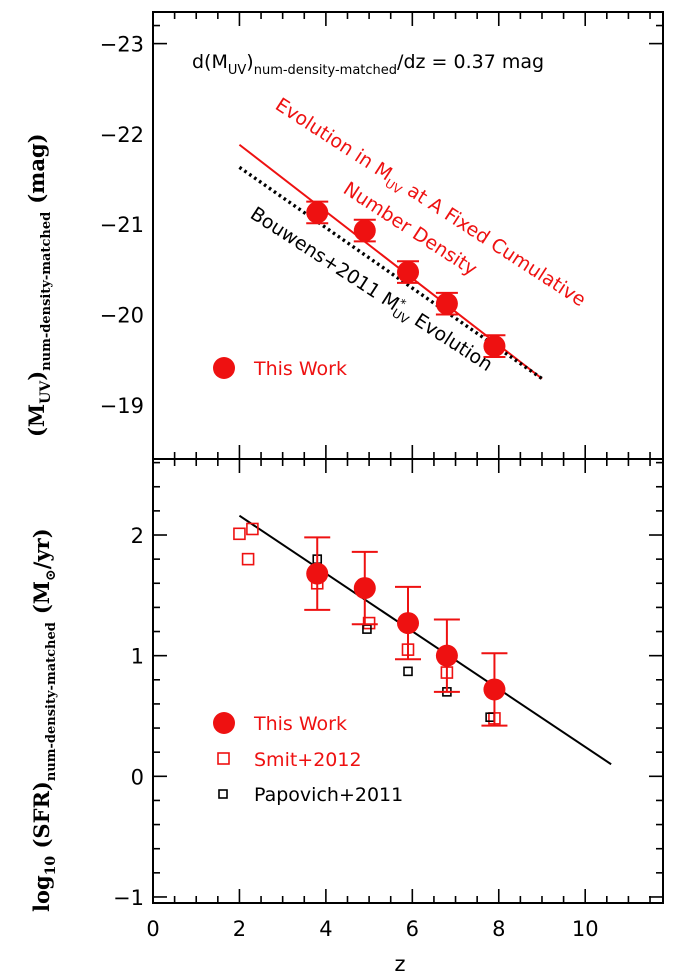 The height and width of the screenshot is (976, 673). I want to click on annotation-mid: ), so click(249, 62).